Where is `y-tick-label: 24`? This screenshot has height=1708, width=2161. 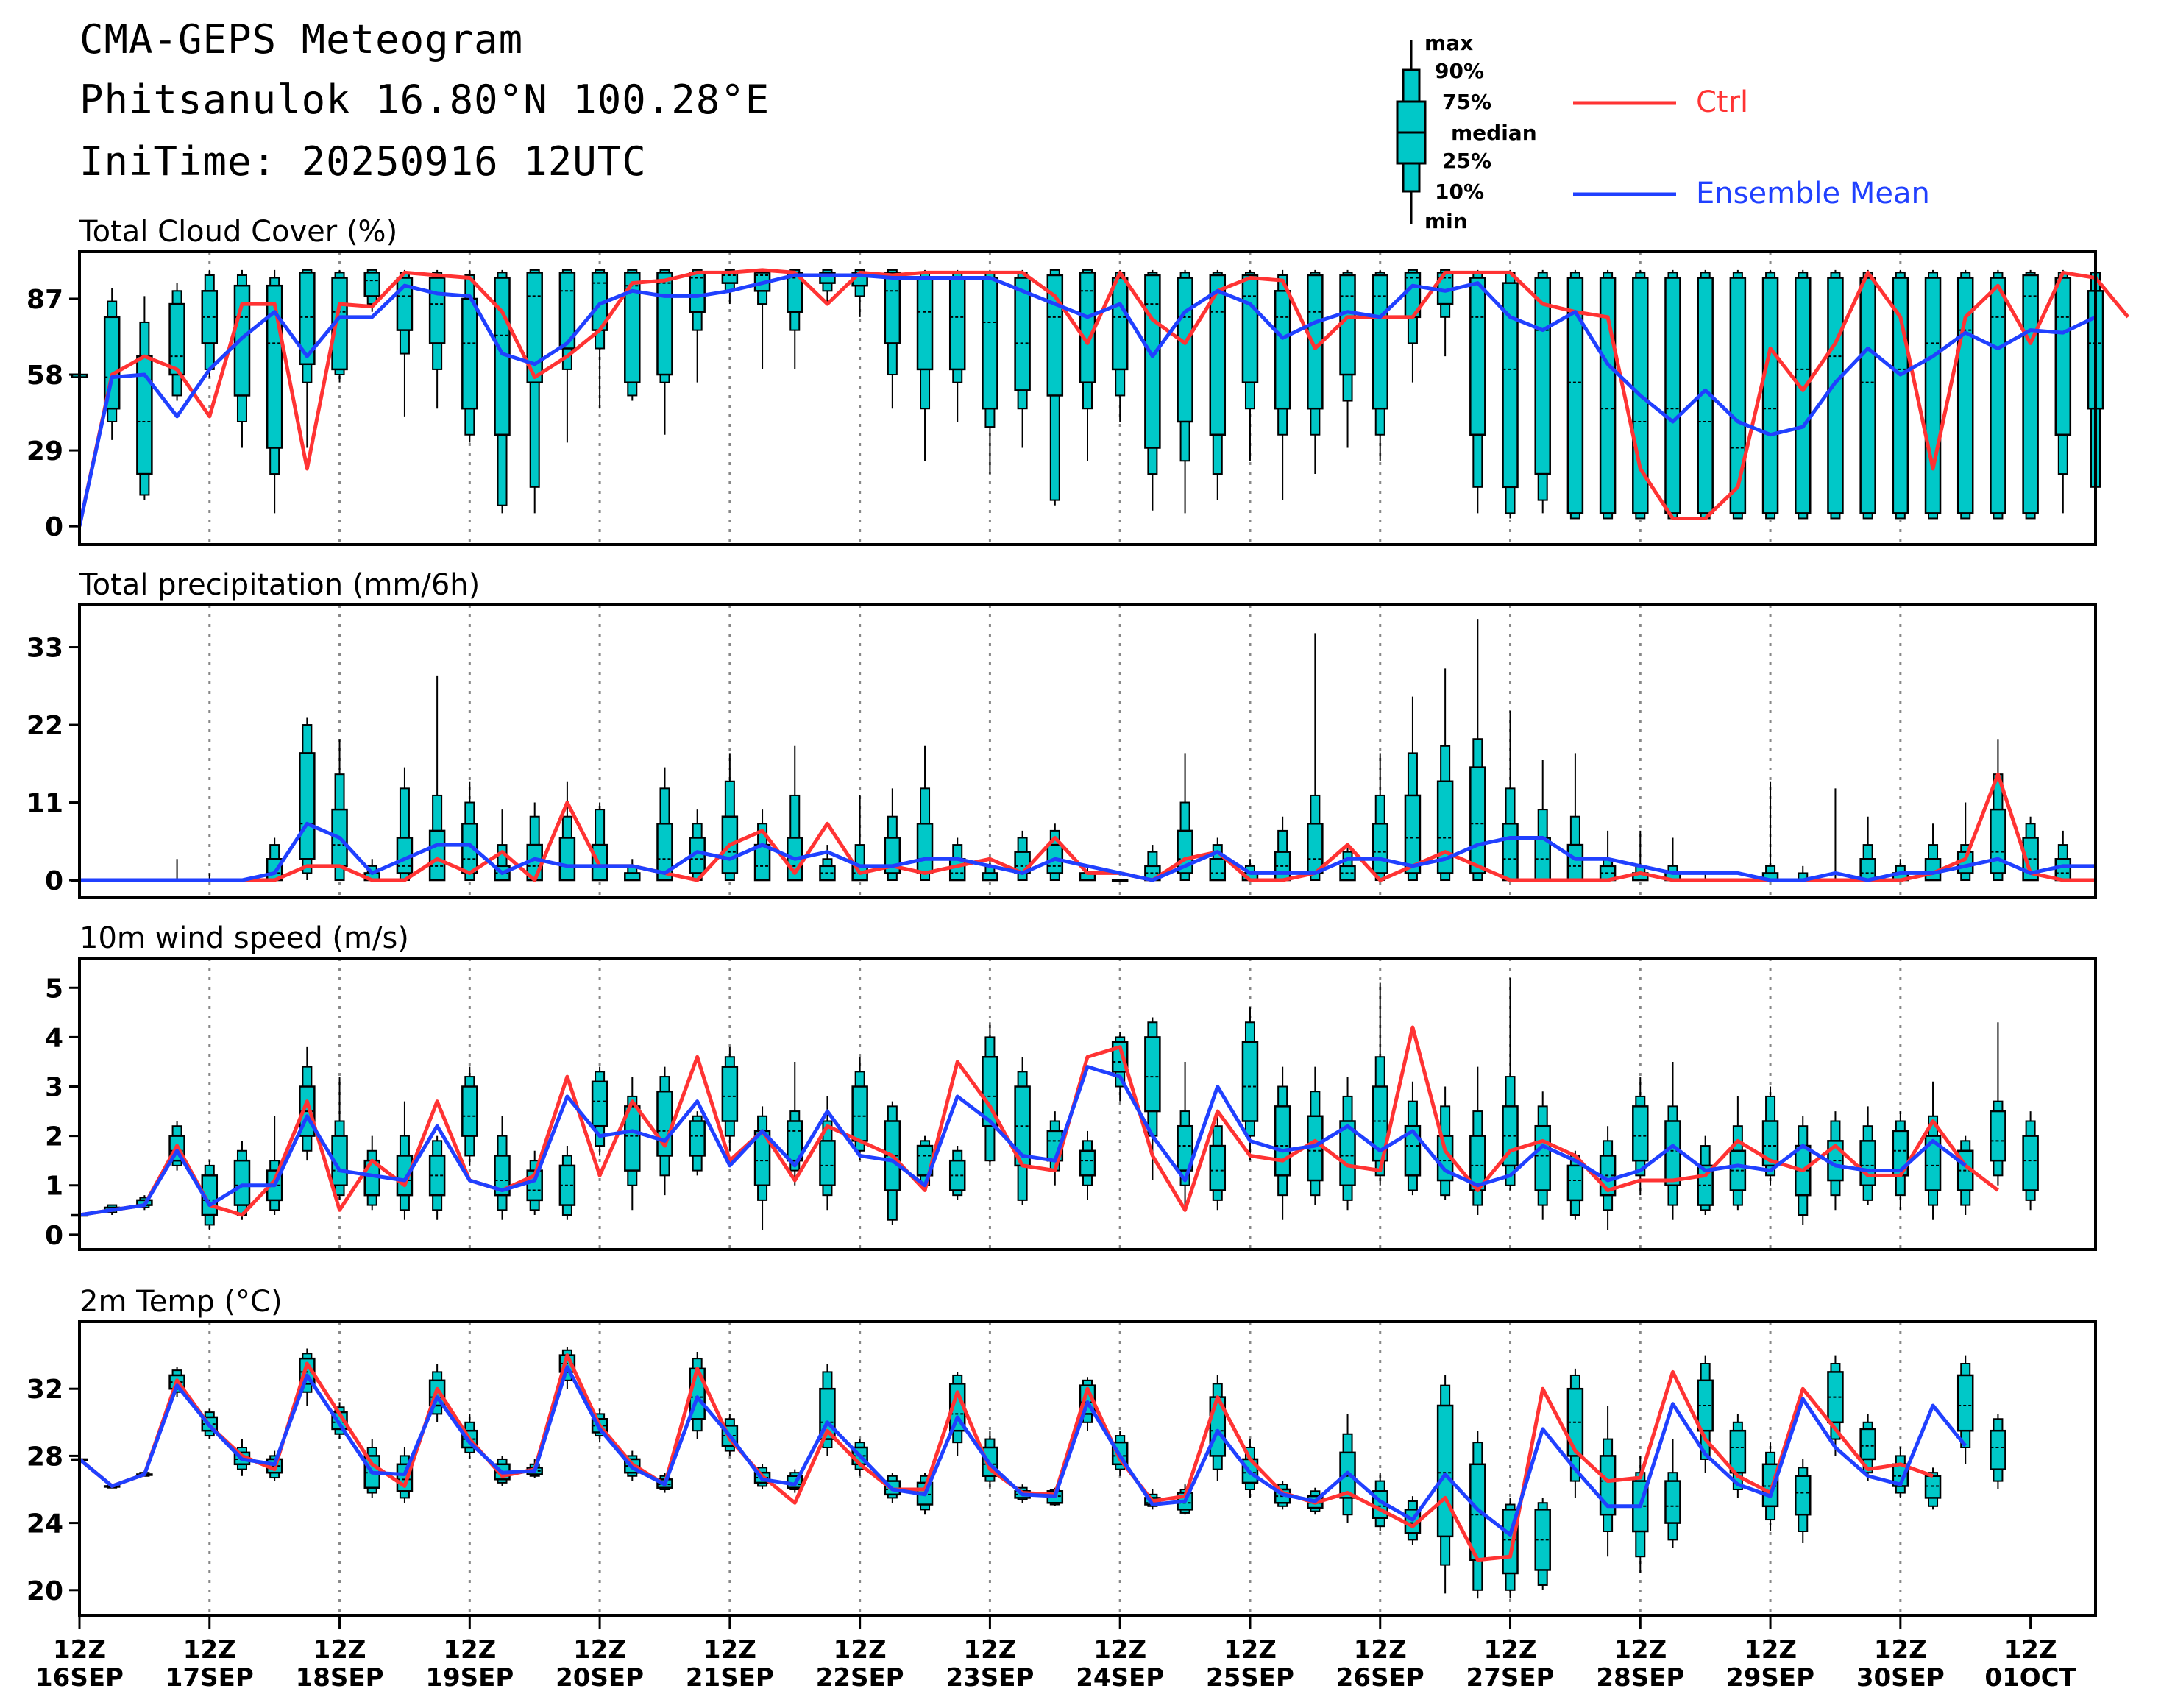
y-tick-label: 24 is located at coordinates (44, 1524).